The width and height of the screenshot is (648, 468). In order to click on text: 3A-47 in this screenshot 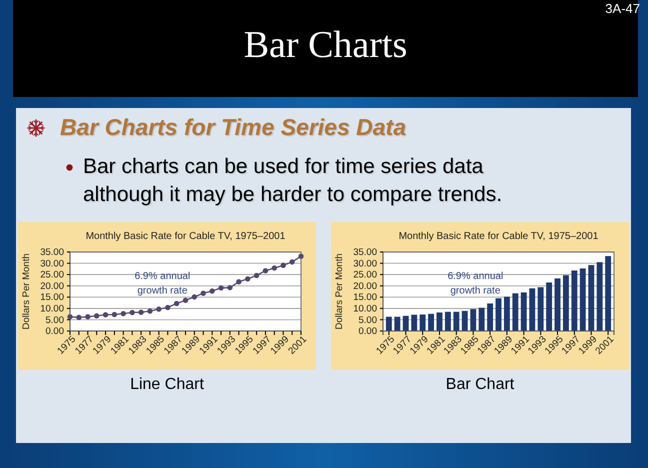, I will do `click(622, 8)`.